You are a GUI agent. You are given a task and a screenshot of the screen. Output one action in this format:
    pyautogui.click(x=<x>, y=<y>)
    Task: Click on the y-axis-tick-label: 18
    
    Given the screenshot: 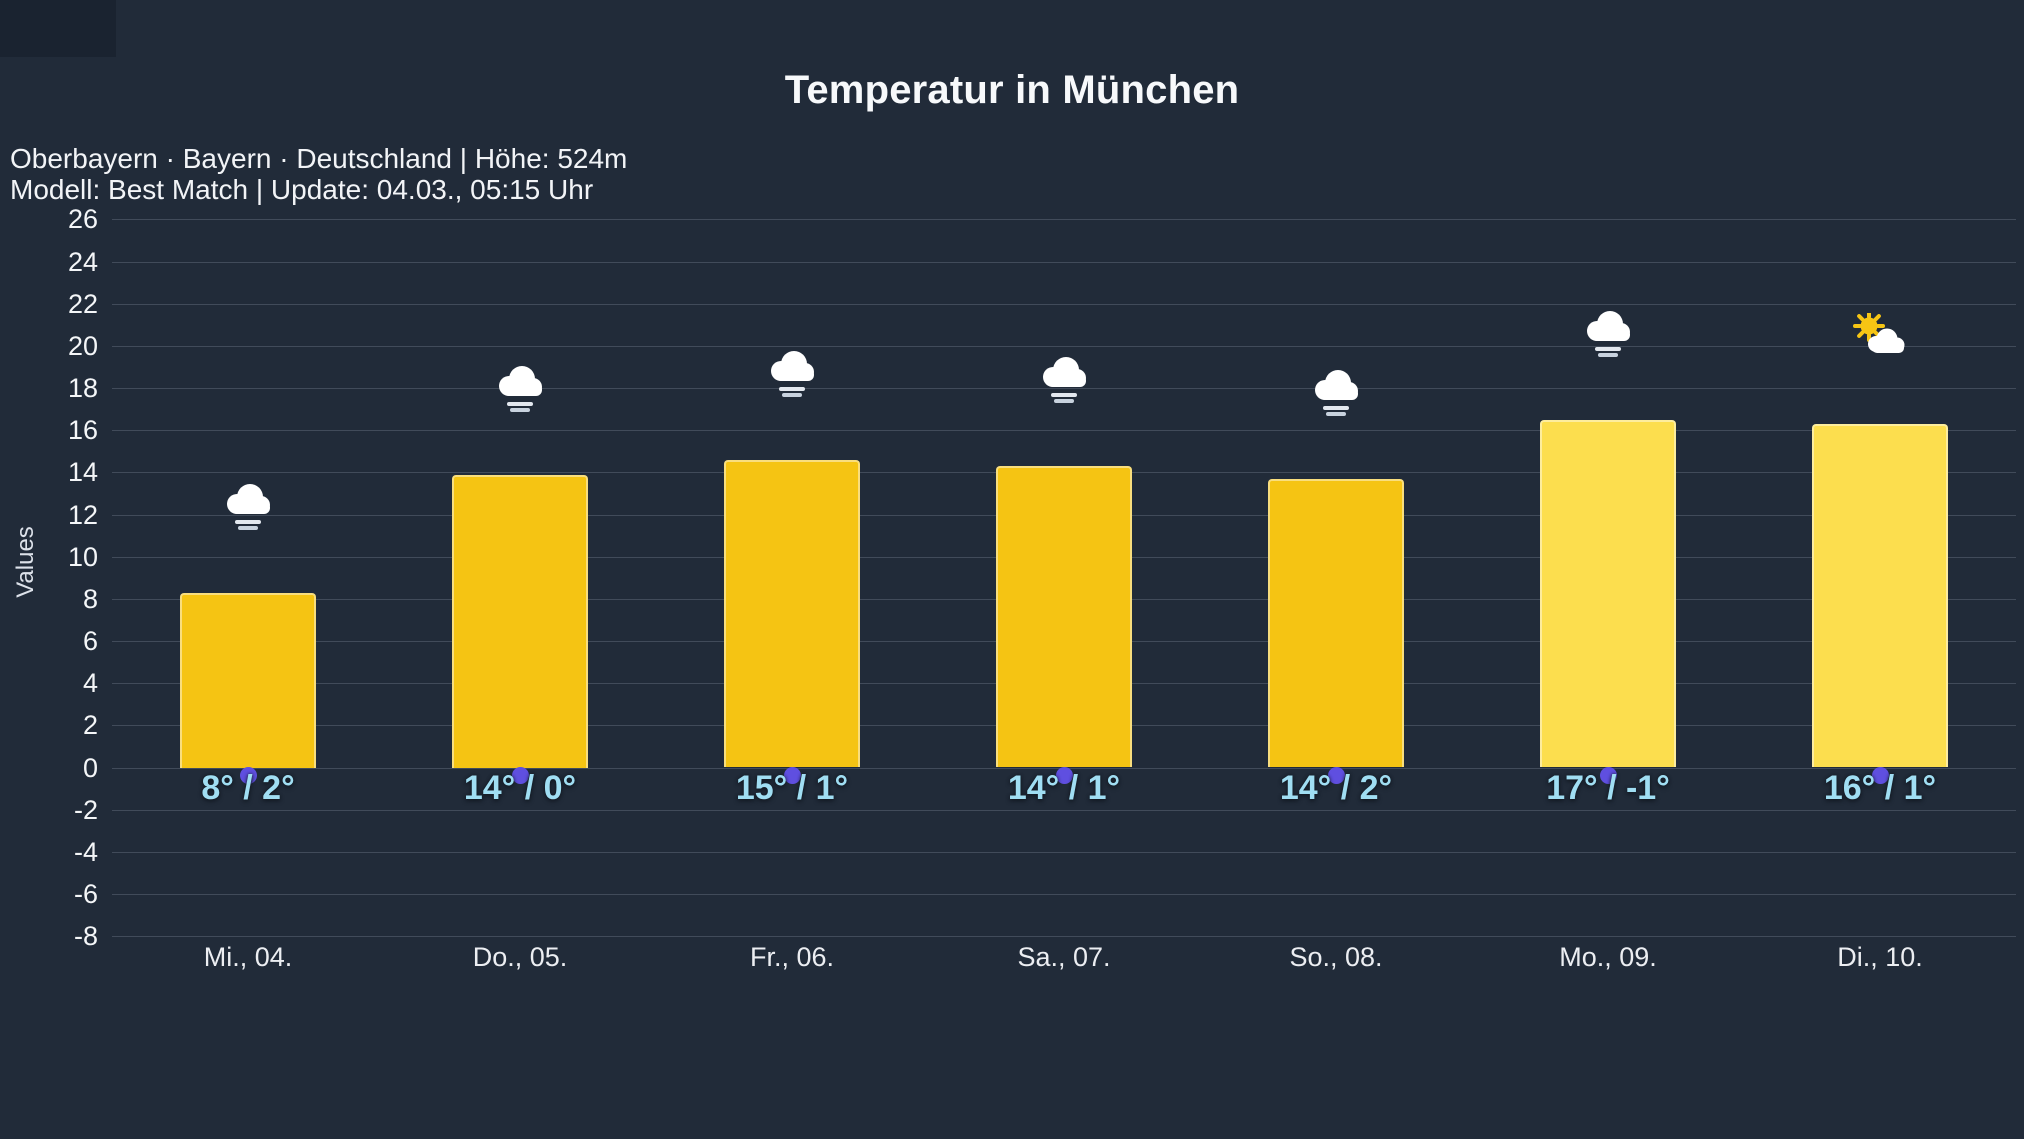 What is the action you would take?
    pyautogui.click(x=82, y=388)
    